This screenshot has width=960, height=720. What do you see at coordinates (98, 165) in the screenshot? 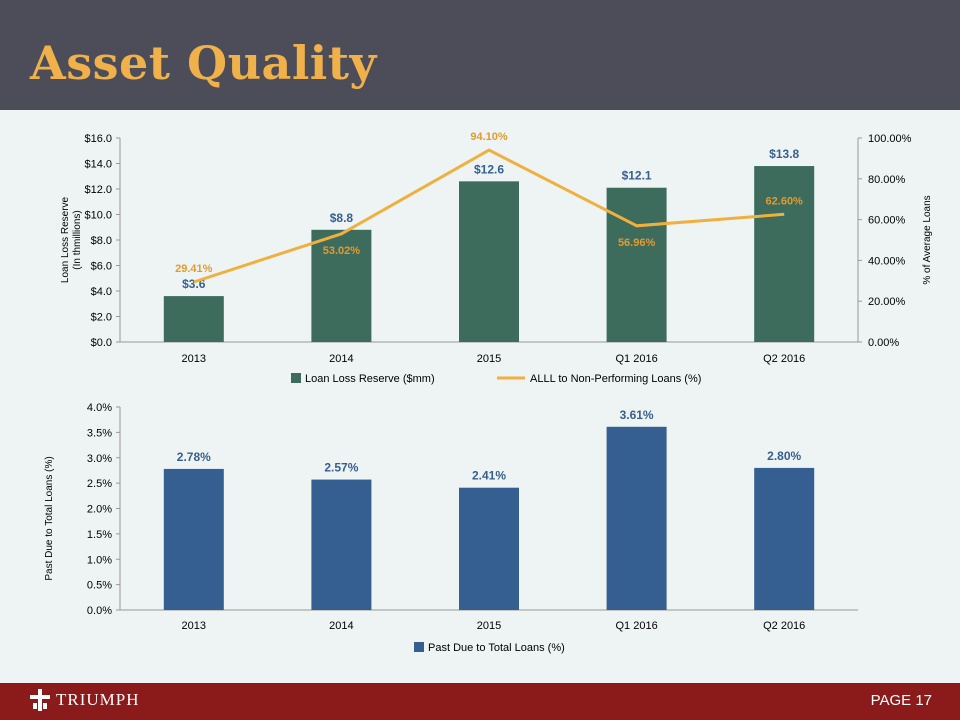
I see `y-tick-label: $14.0` at bounding box center [98, 165].